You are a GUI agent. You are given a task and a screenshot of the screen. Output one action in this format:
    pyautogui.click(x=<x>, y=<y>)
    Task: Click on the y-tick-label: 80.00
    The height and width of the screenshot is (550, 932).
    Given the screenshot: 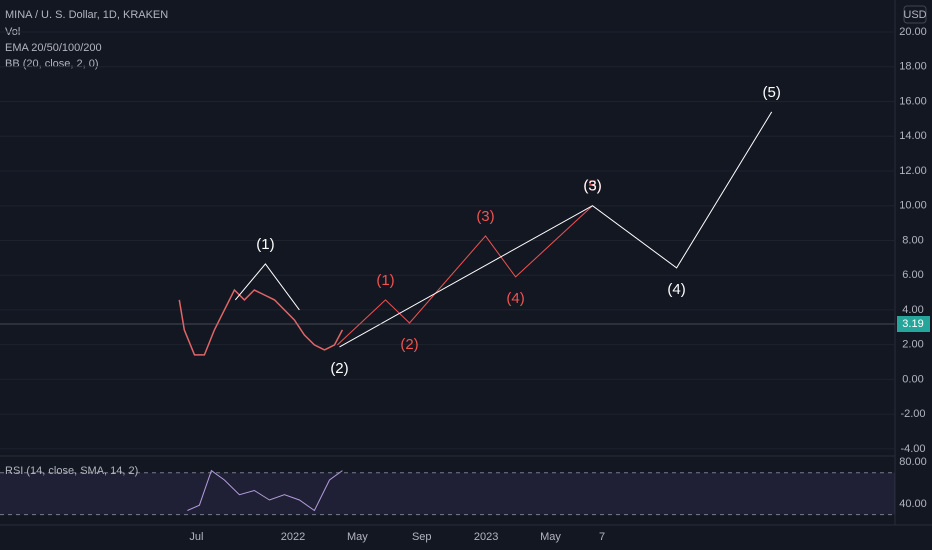 What is the action you would take?
    pyautogui.click(x=913, y=462)
    